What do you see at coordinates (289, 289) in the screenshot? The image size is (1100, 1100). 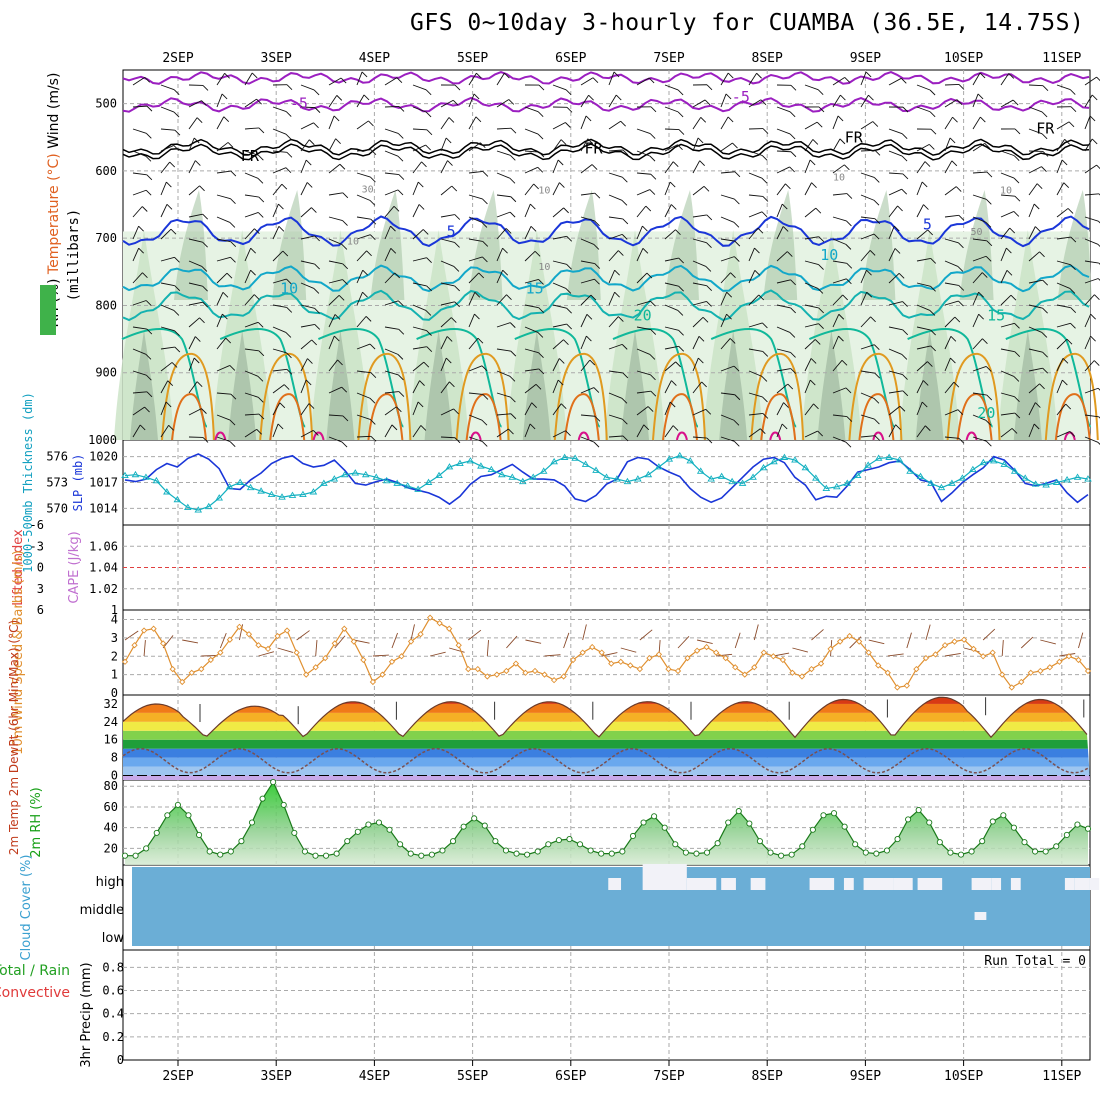 I see `contour-label: 10` at bounding box center [289, 289].